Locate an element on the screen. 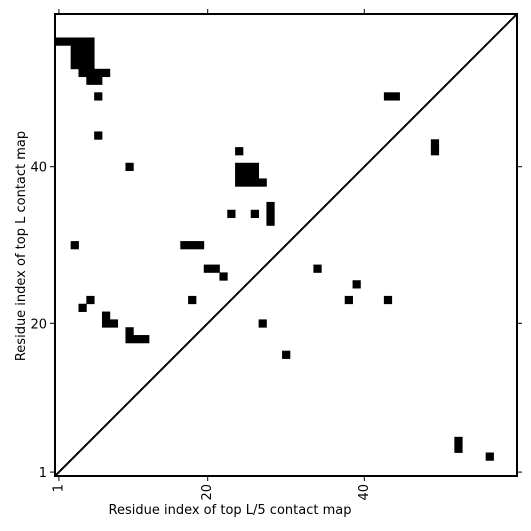 The width and height of the screenshot is (531, 531). y-tick-label: 20 is located at coordinates (38, 324).